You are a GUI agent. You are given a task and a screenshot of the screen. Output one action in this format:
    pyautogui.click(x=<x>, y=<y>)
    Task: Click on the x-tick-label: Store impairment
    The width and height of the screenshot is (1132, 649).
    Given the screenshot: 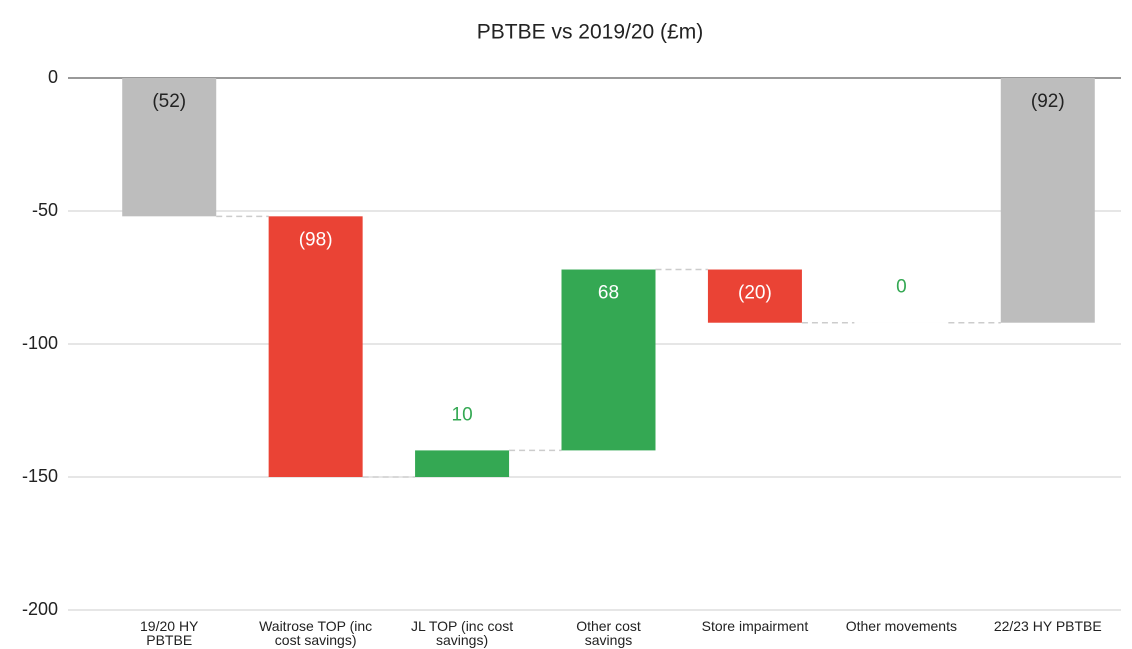 What is the action you would take?
    pyautogui.click(x=755, y=626)
    